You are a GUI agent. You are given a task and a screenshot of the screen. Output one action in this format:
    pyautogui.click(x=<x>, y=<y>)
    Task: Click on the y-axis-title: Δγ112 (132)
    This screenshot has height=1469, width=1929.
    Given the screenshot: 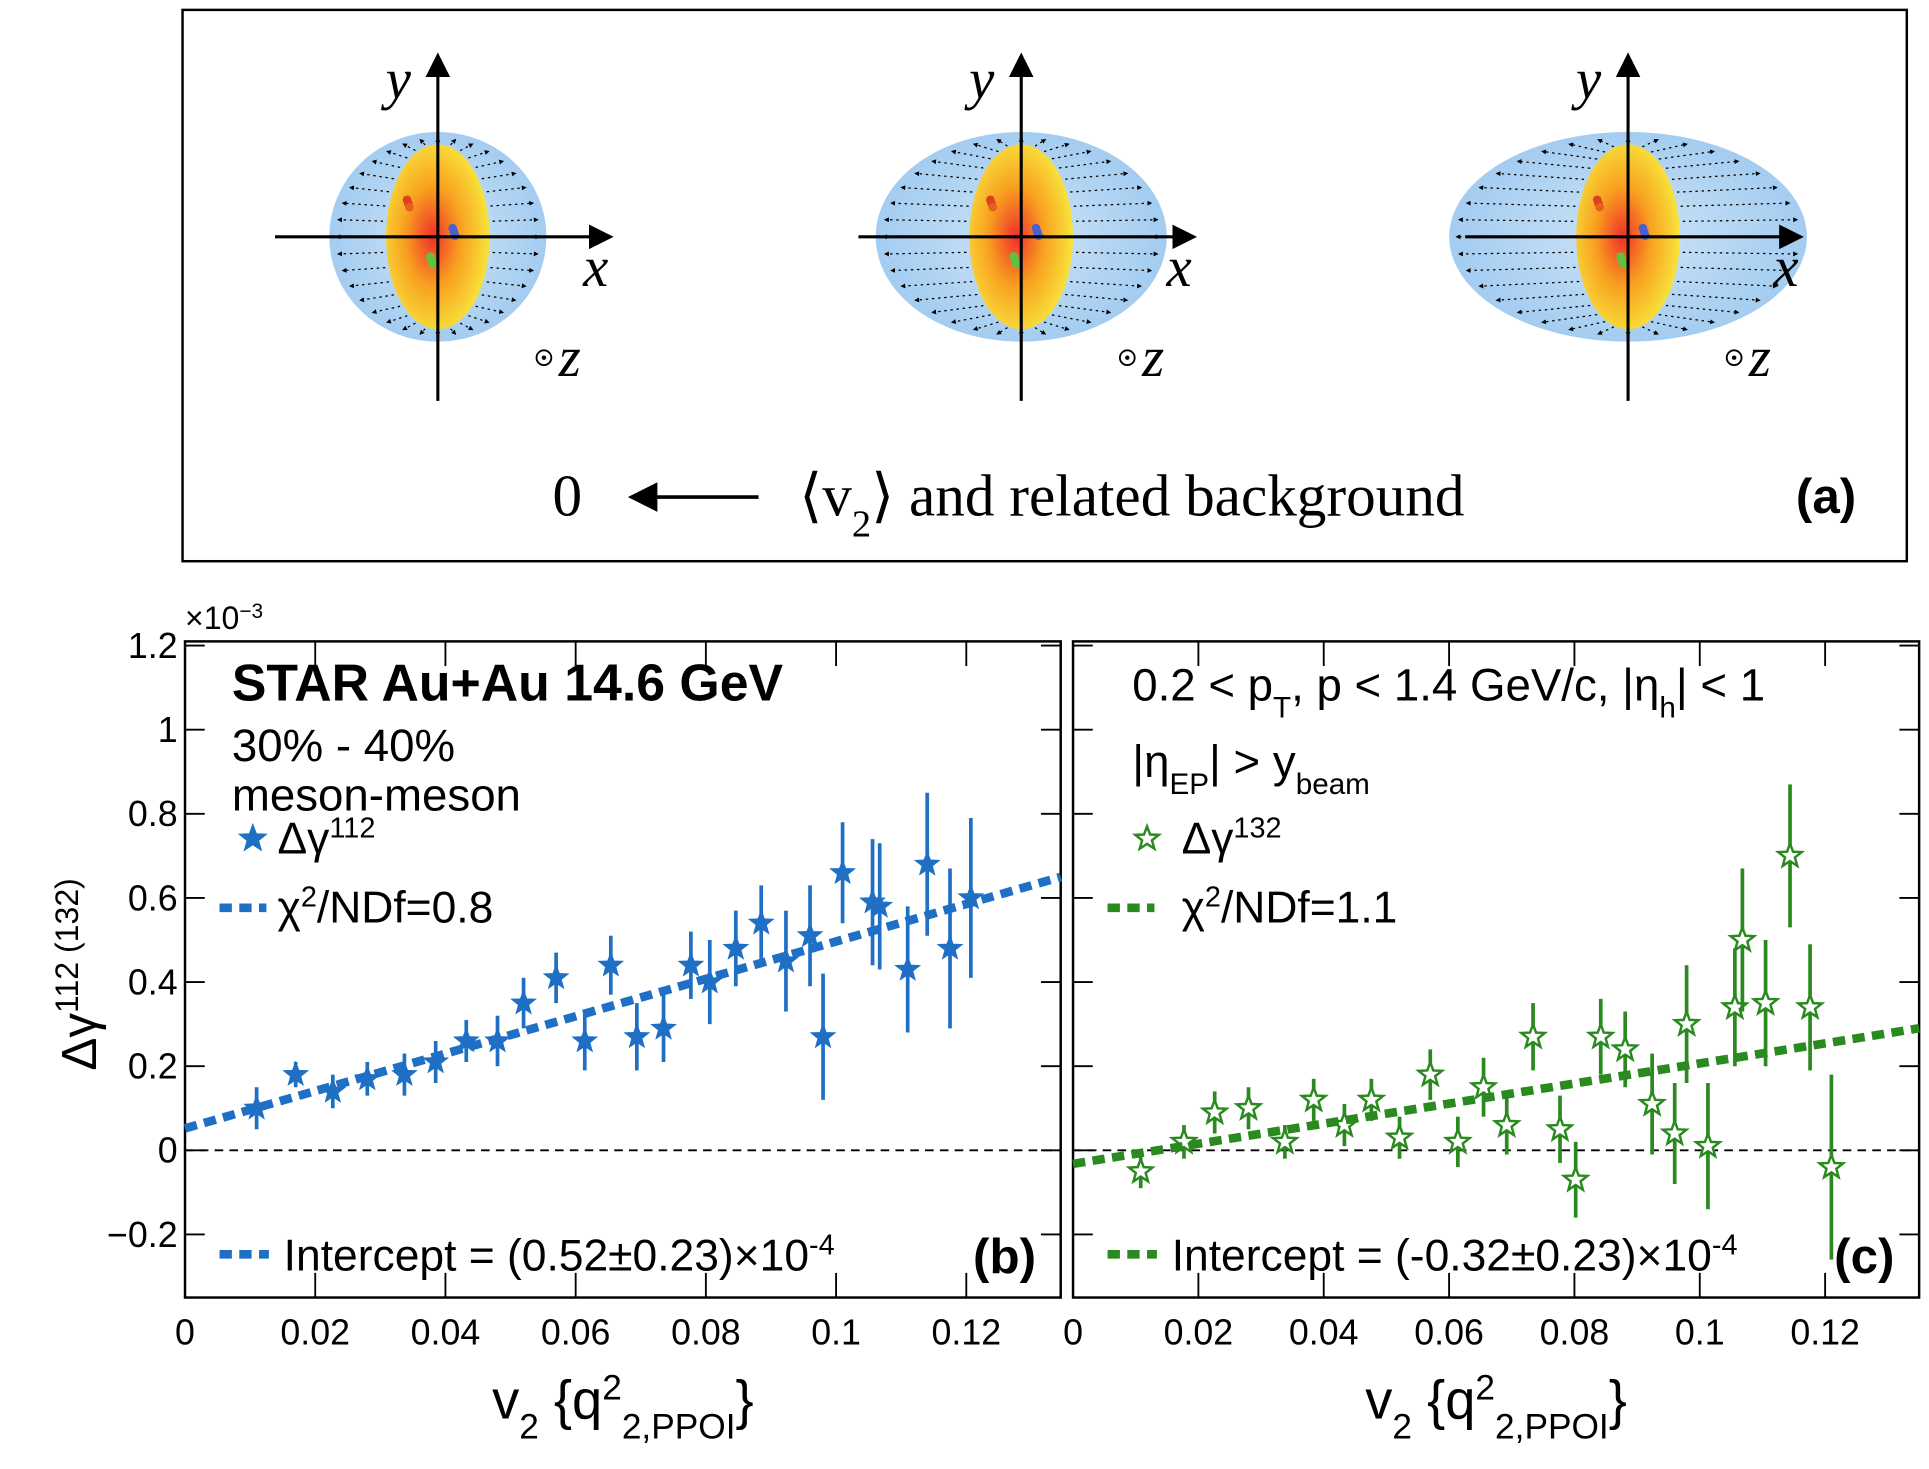 What is the action you would take?
    pyautogui.click(x=78, y=974)
    